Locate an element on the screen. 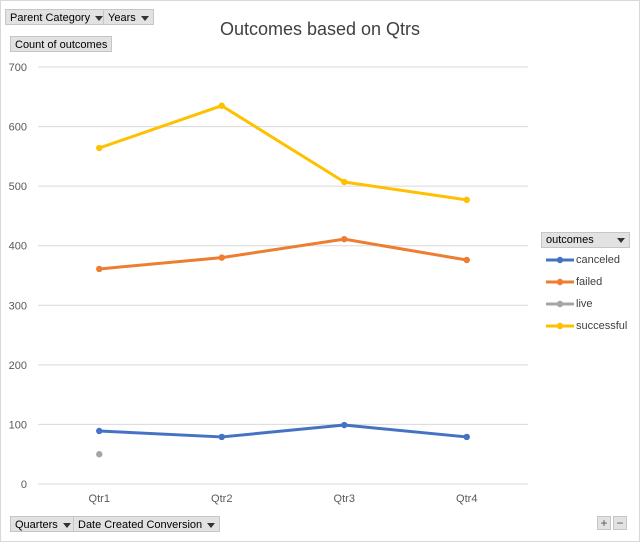 The width and height of the screenshot is (640, 542). series-line-successful is located at coordinates (283, 153).